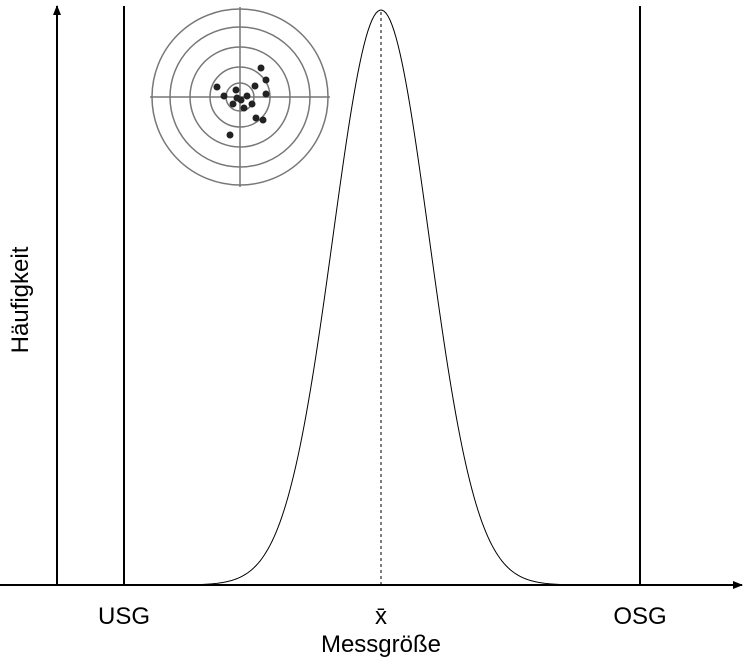 This screenshot has height=659, width=745. What do you see at coordinates (381, 616) in the screenshot?
I see `mean-label: x̄` at bounding box center [381, 616].